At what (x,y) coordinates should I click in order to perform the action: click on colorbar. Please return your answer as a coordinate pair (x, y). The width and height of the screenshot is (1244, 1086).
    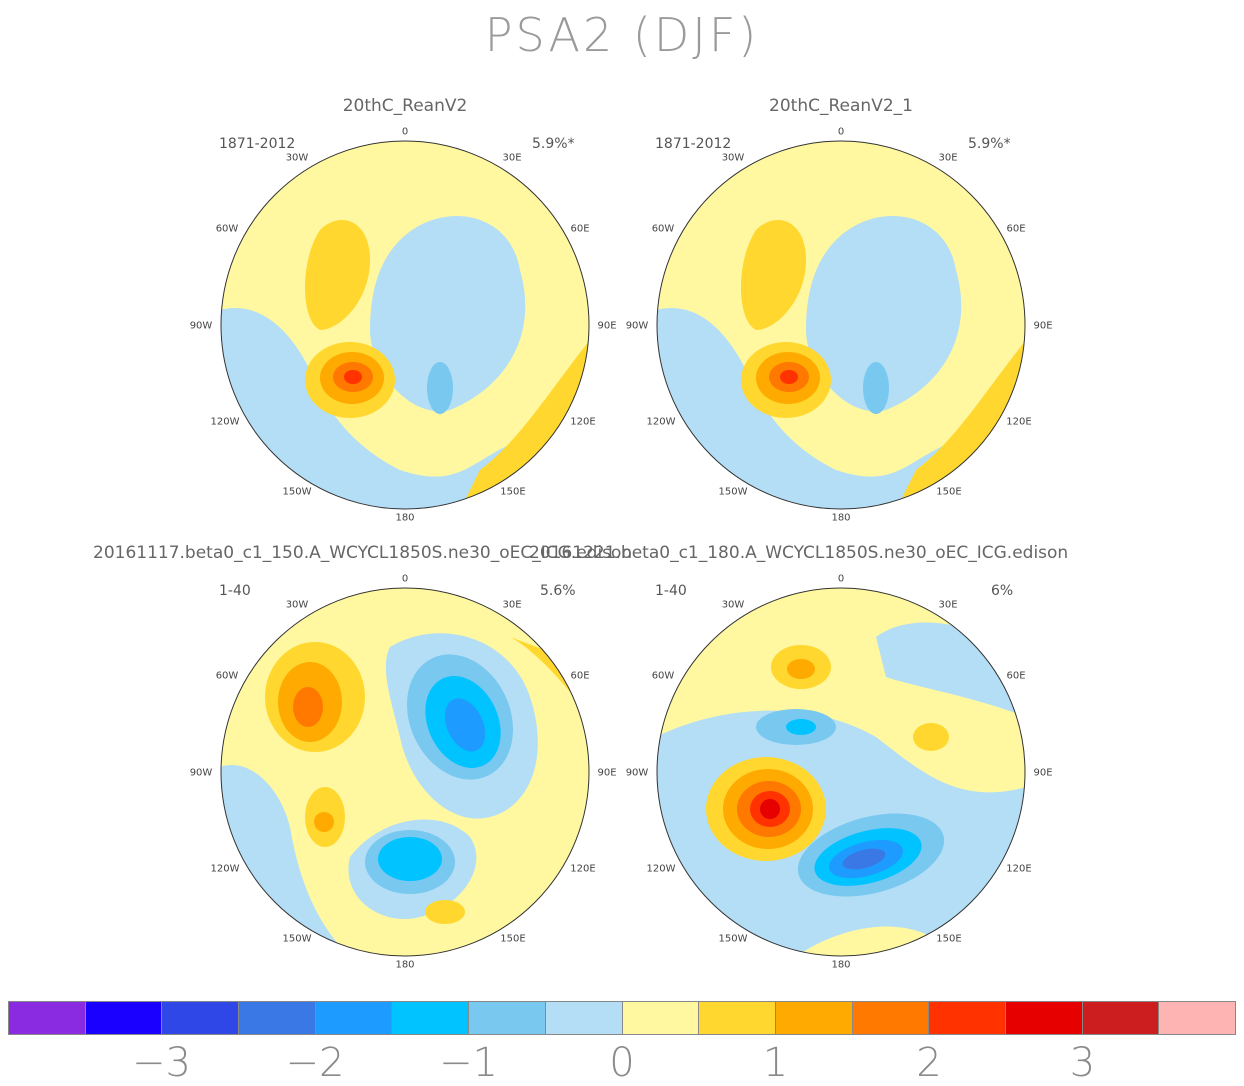
    Looking at the image, I should click on (622, 1018).